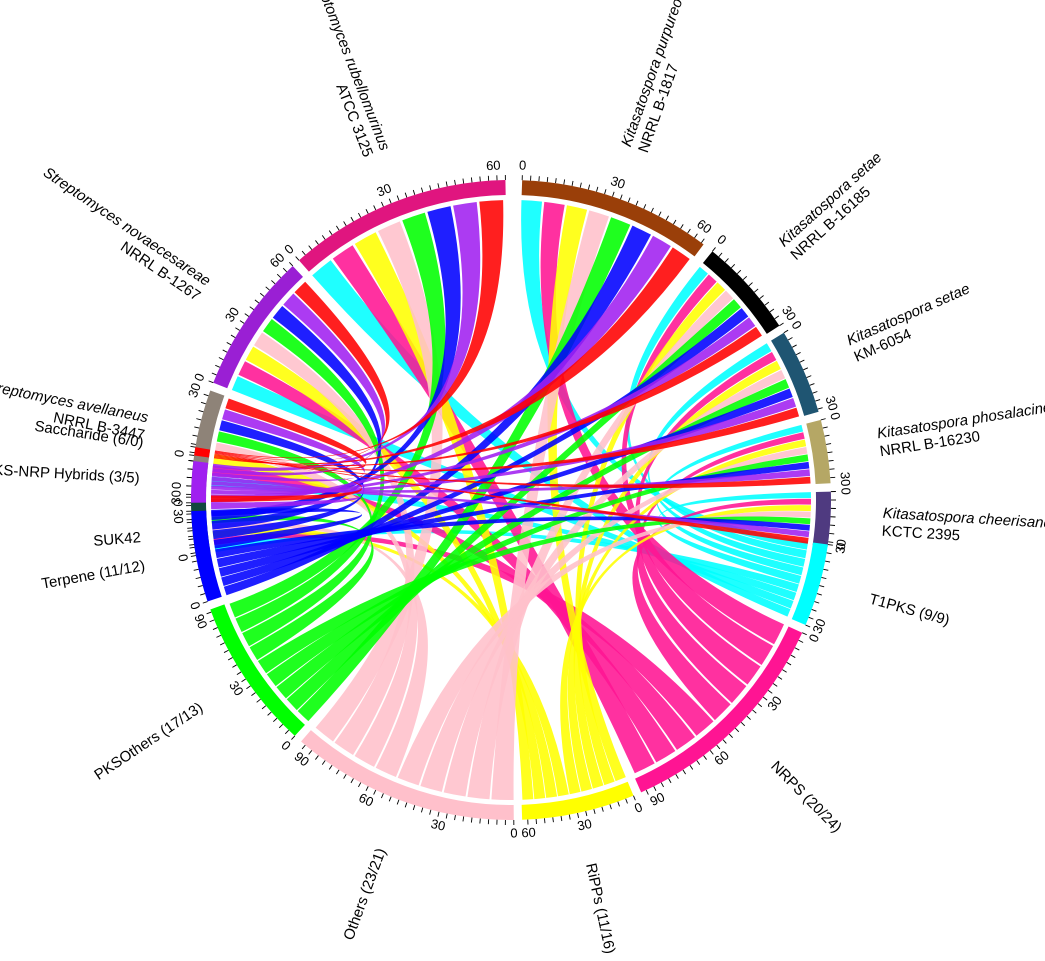 This screenshot has height=961, width=1045. I want to click on strain-segment, so click(795, 374).